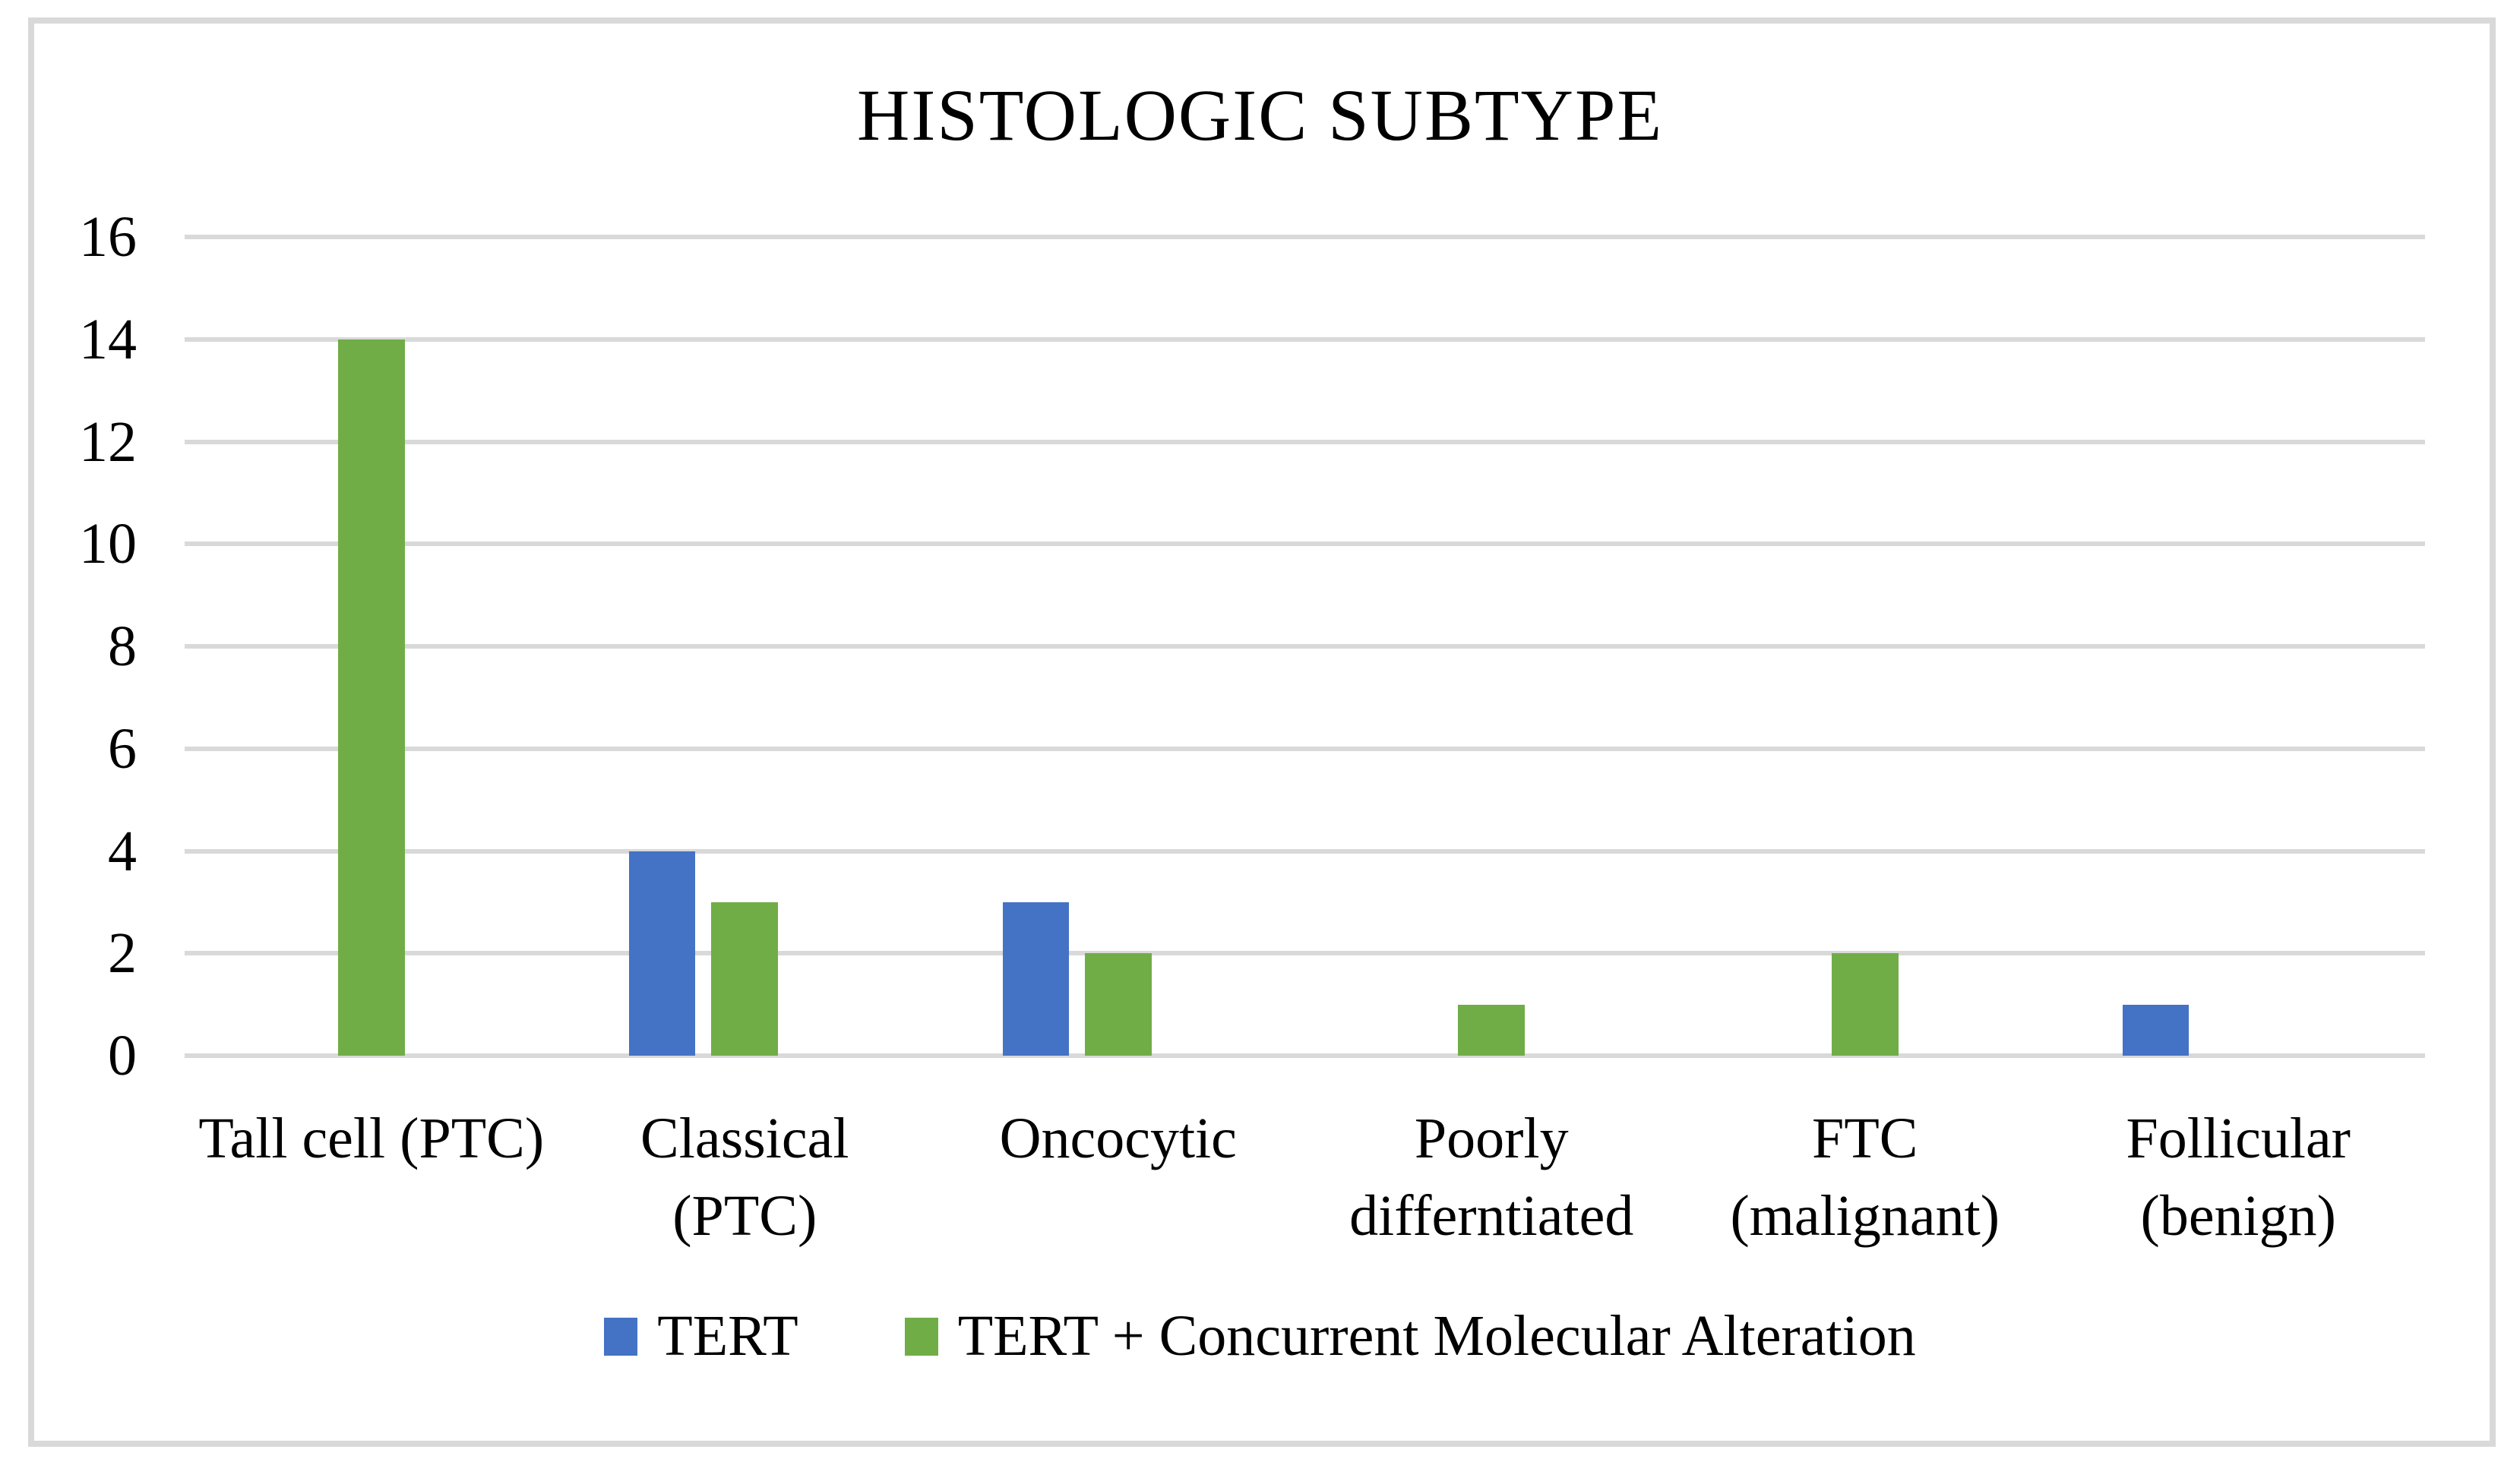  I want to click on legend-swatch-tert, so click(621, 1336).